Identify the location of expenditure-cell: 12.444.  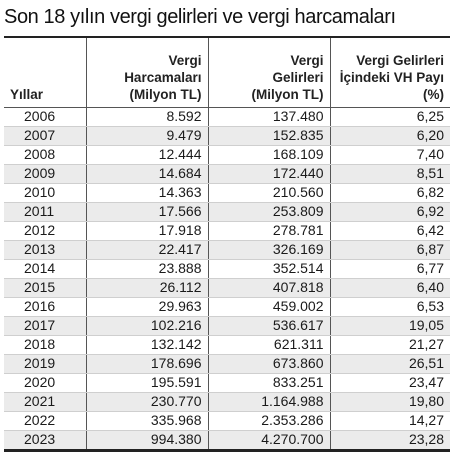
(146, 155).